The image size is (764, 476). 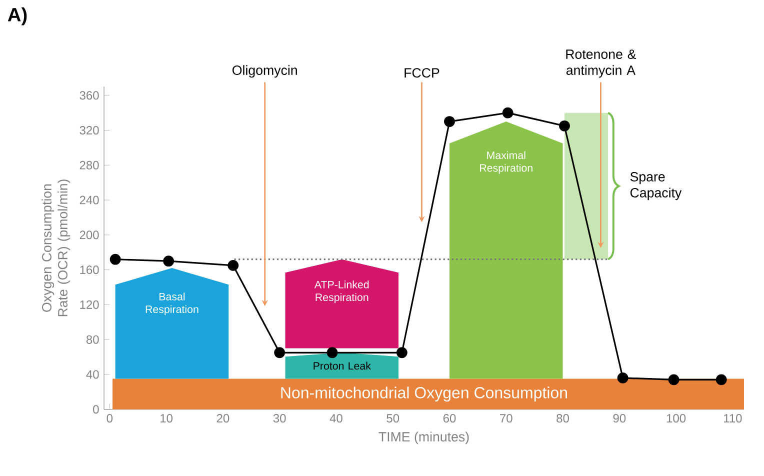 I want to click on y-axis-title: Oxygen Consumption Rate (OCR) (pmol/min), so click(x=56, y=248).